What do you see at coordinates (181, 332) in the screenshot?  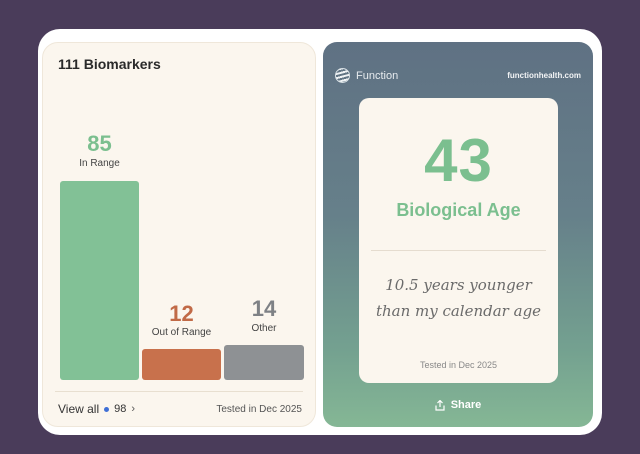 I see `out-of-range-label: Out of Range` at bounding box center [181, 332].